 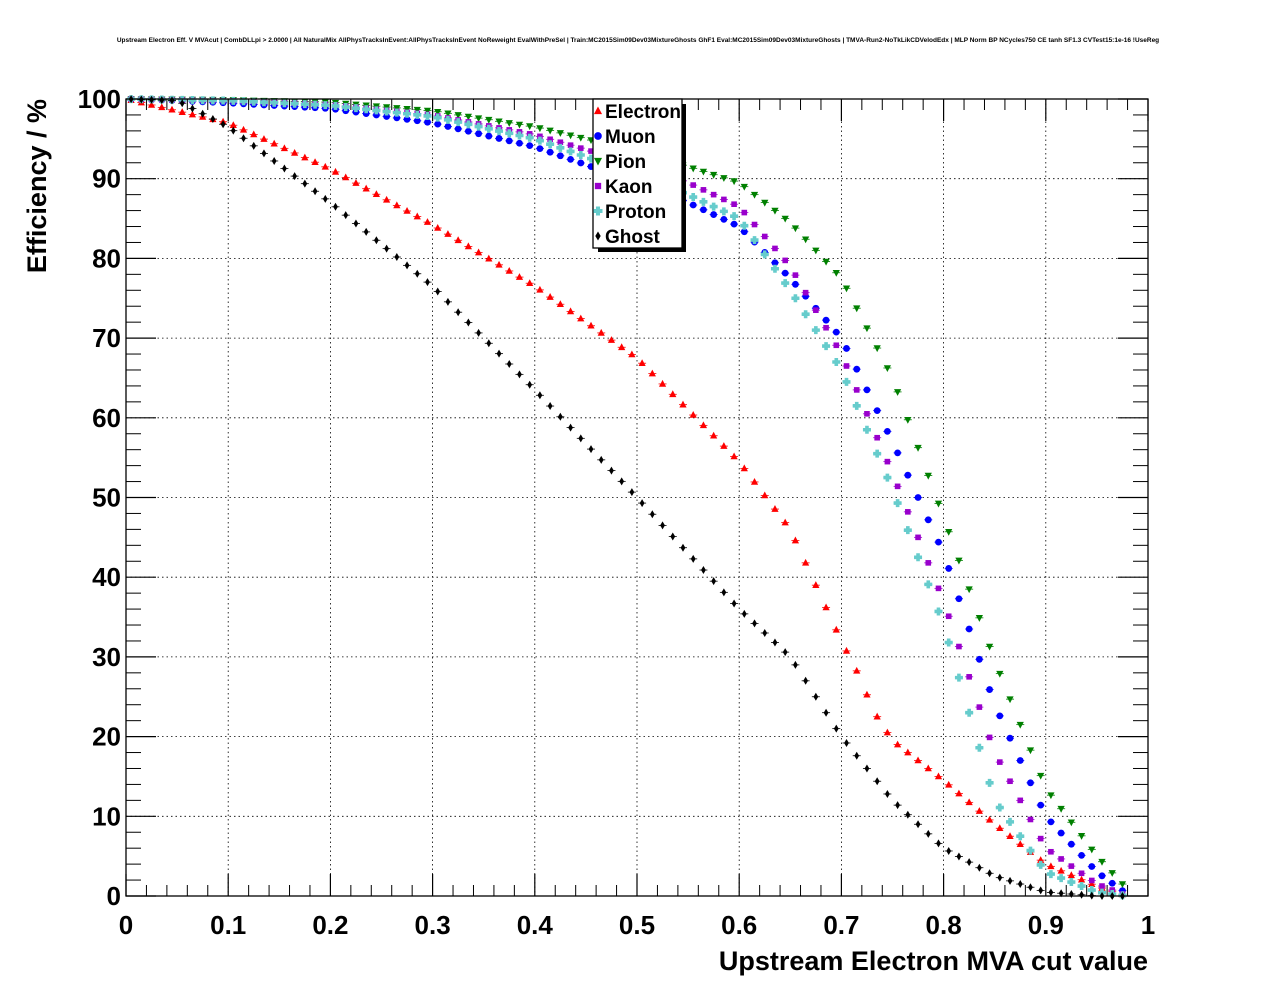 I want to click on x-tick-label: 0.3, so click(x=433, y=925).